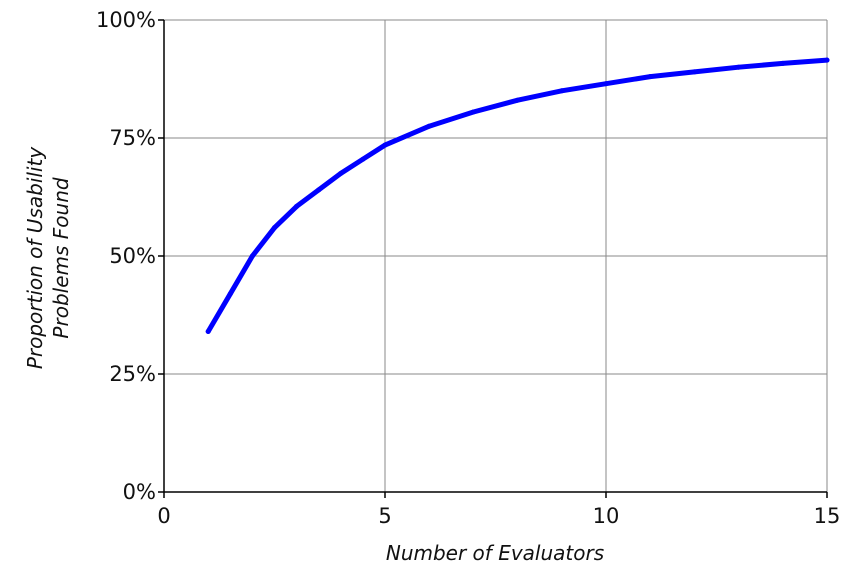  Describe the element at coordinates (132, 256) in the screenshot. I see `y-tick-label-2: 50%` at that location.